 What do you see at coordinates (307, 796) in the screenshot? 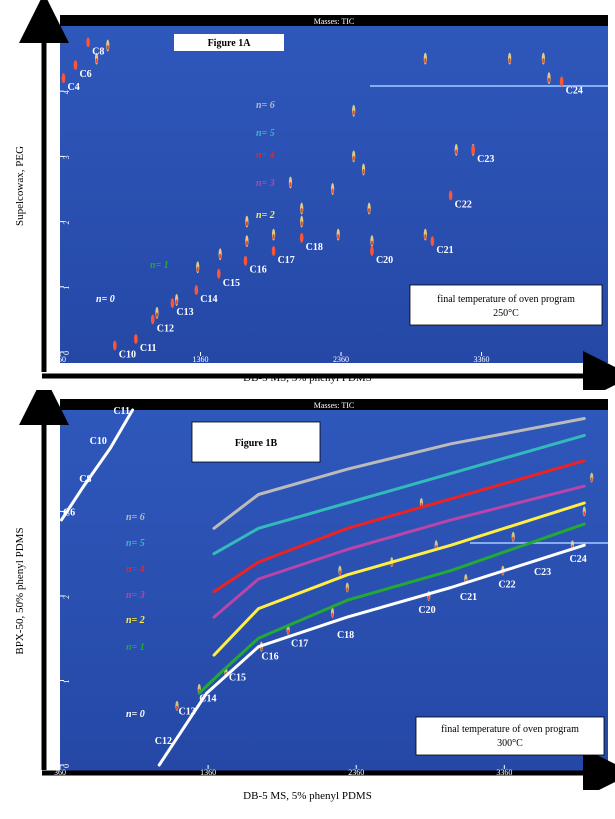
I see `x-axis-title-b: DB-5 MS, 5% phenyl PDMS` at bounding box center [307, 796].